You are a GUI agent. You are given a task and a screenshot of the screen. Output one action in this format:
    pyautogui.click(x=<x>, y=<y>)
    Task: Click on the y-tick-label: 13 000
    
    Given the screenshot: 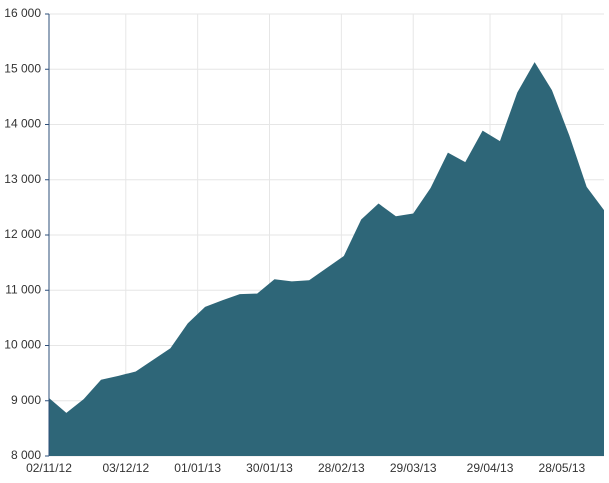 What is the action you would take?
    pyautogui.click(x=22, y=179)
    